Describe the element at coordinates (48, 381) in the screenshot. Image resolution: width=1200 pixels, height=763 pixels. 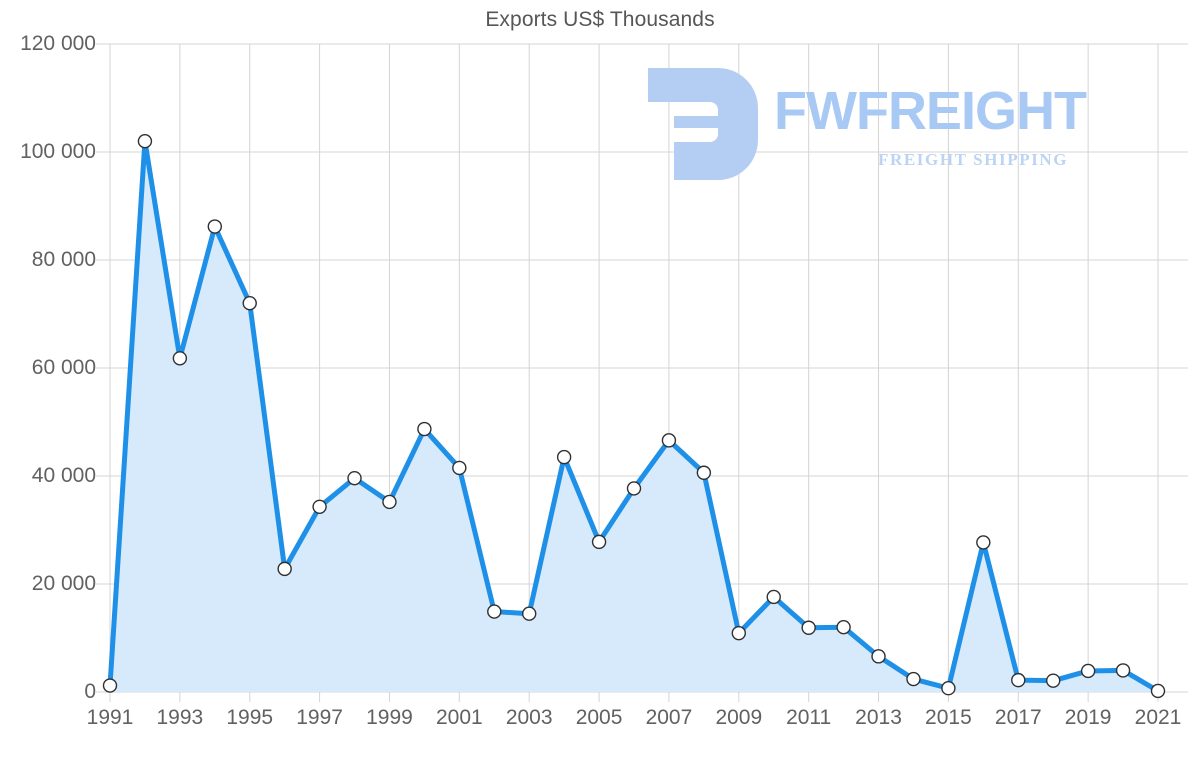
I see `y-axis-tick-labels: 120 000 100 000 80 000 60 000 40 000 20 000 0` at that location.